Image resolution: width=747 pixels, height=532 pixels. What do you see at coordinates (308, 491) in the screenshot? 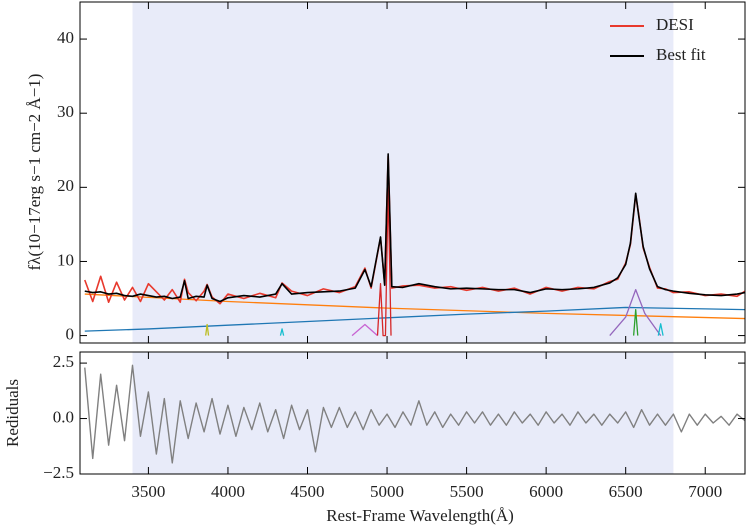
I see `x-tick-label: 4500` at bounding box center [308, 491].